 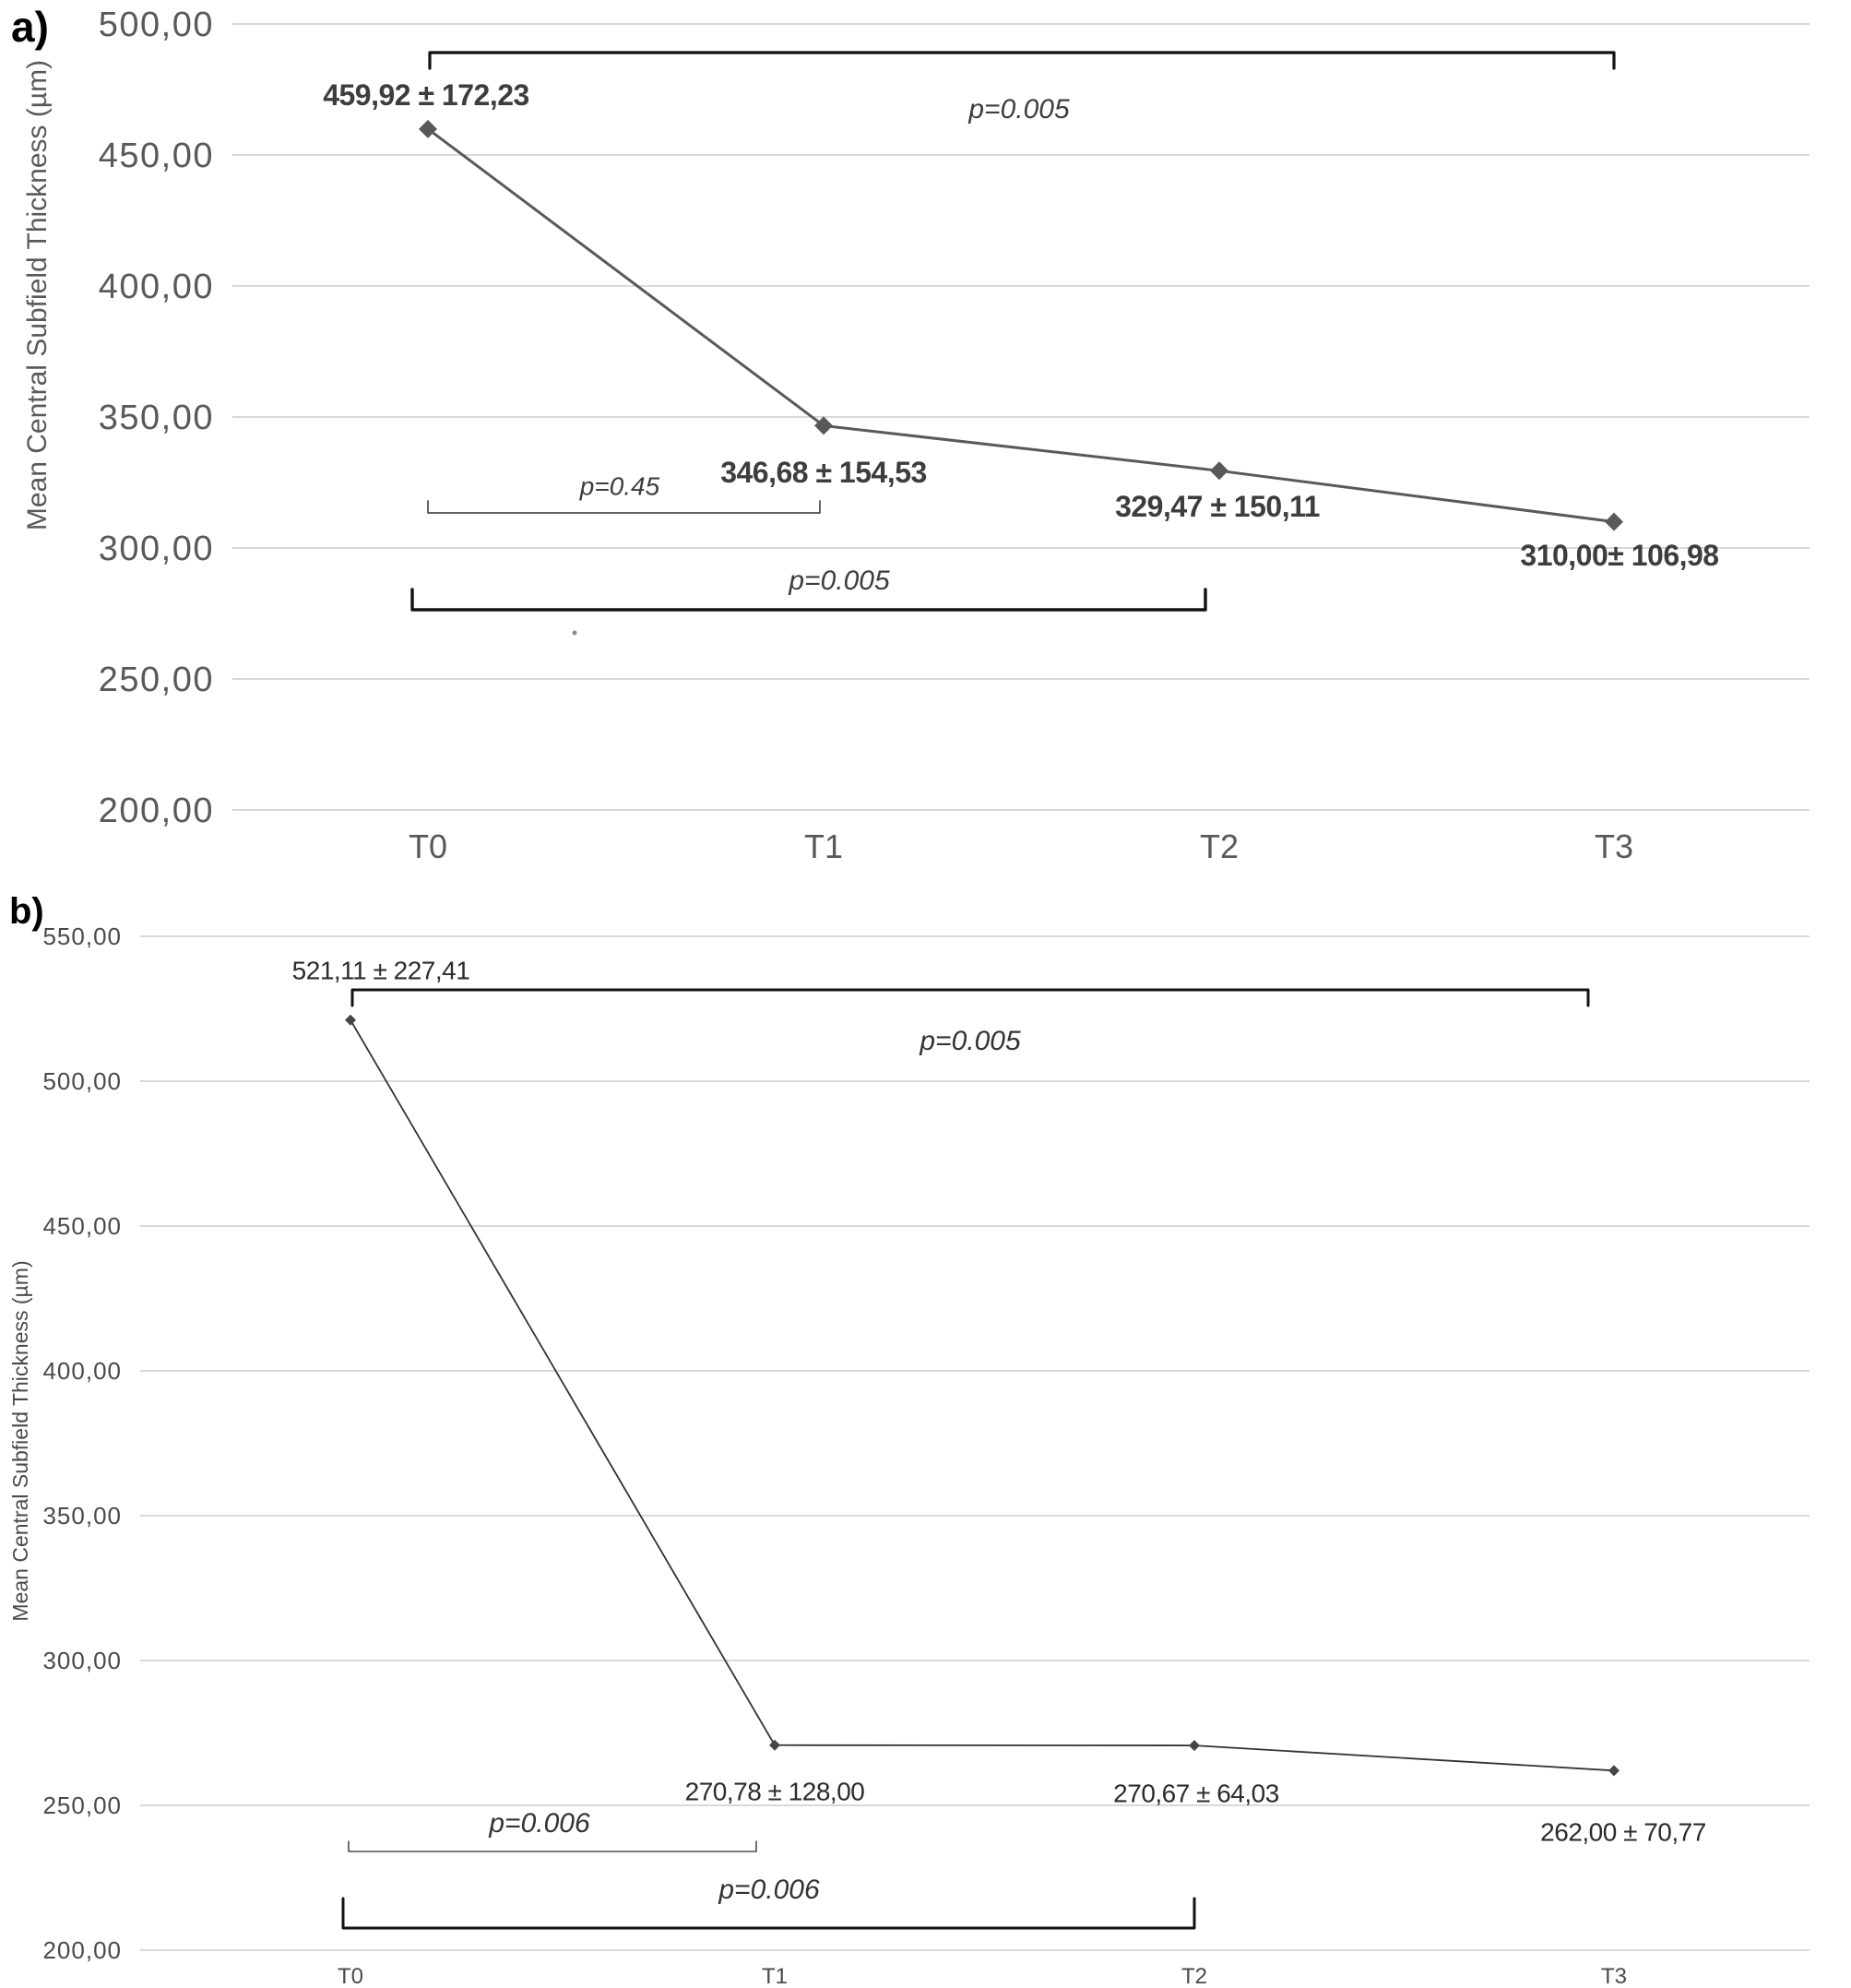 What do you see at coordinates (1619, 555) in the screenshot?
I see `value-label: 310,00± 106,98` at bounding box center [1619, 555].